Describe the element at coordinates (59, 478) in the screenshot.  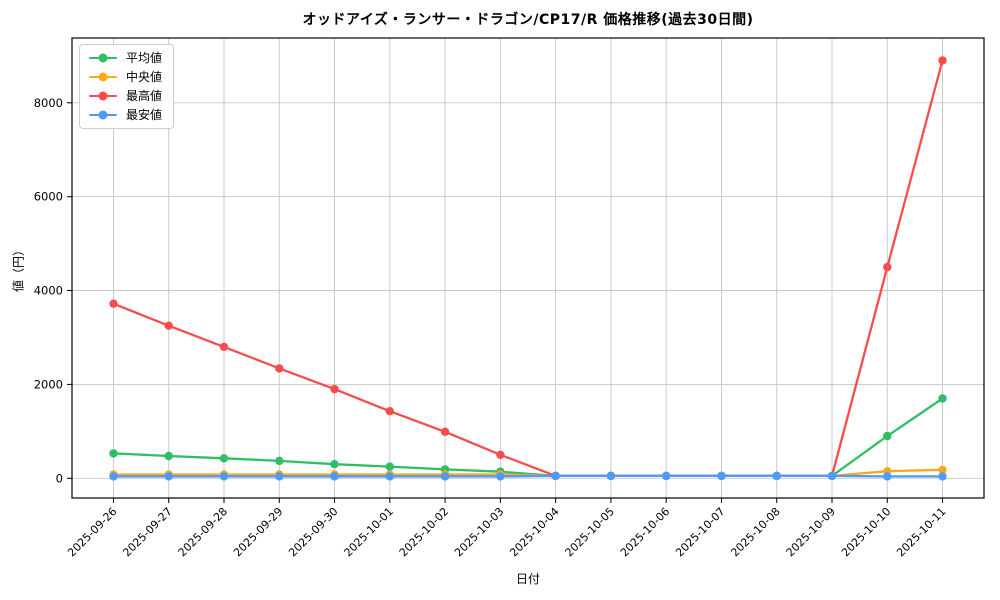
I see `svg-text: 0` at that location.